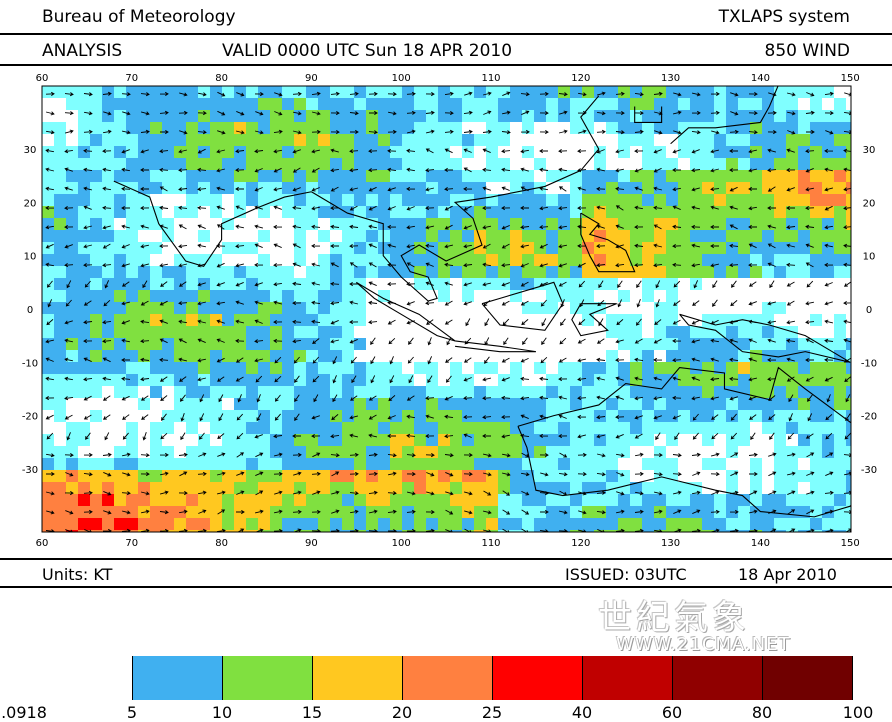 The height and width of the screenshot is (722, 892). Describe the element at coordinates (30, 310) in the screenshot. I see `lat-label-left-0: 0` at that location.